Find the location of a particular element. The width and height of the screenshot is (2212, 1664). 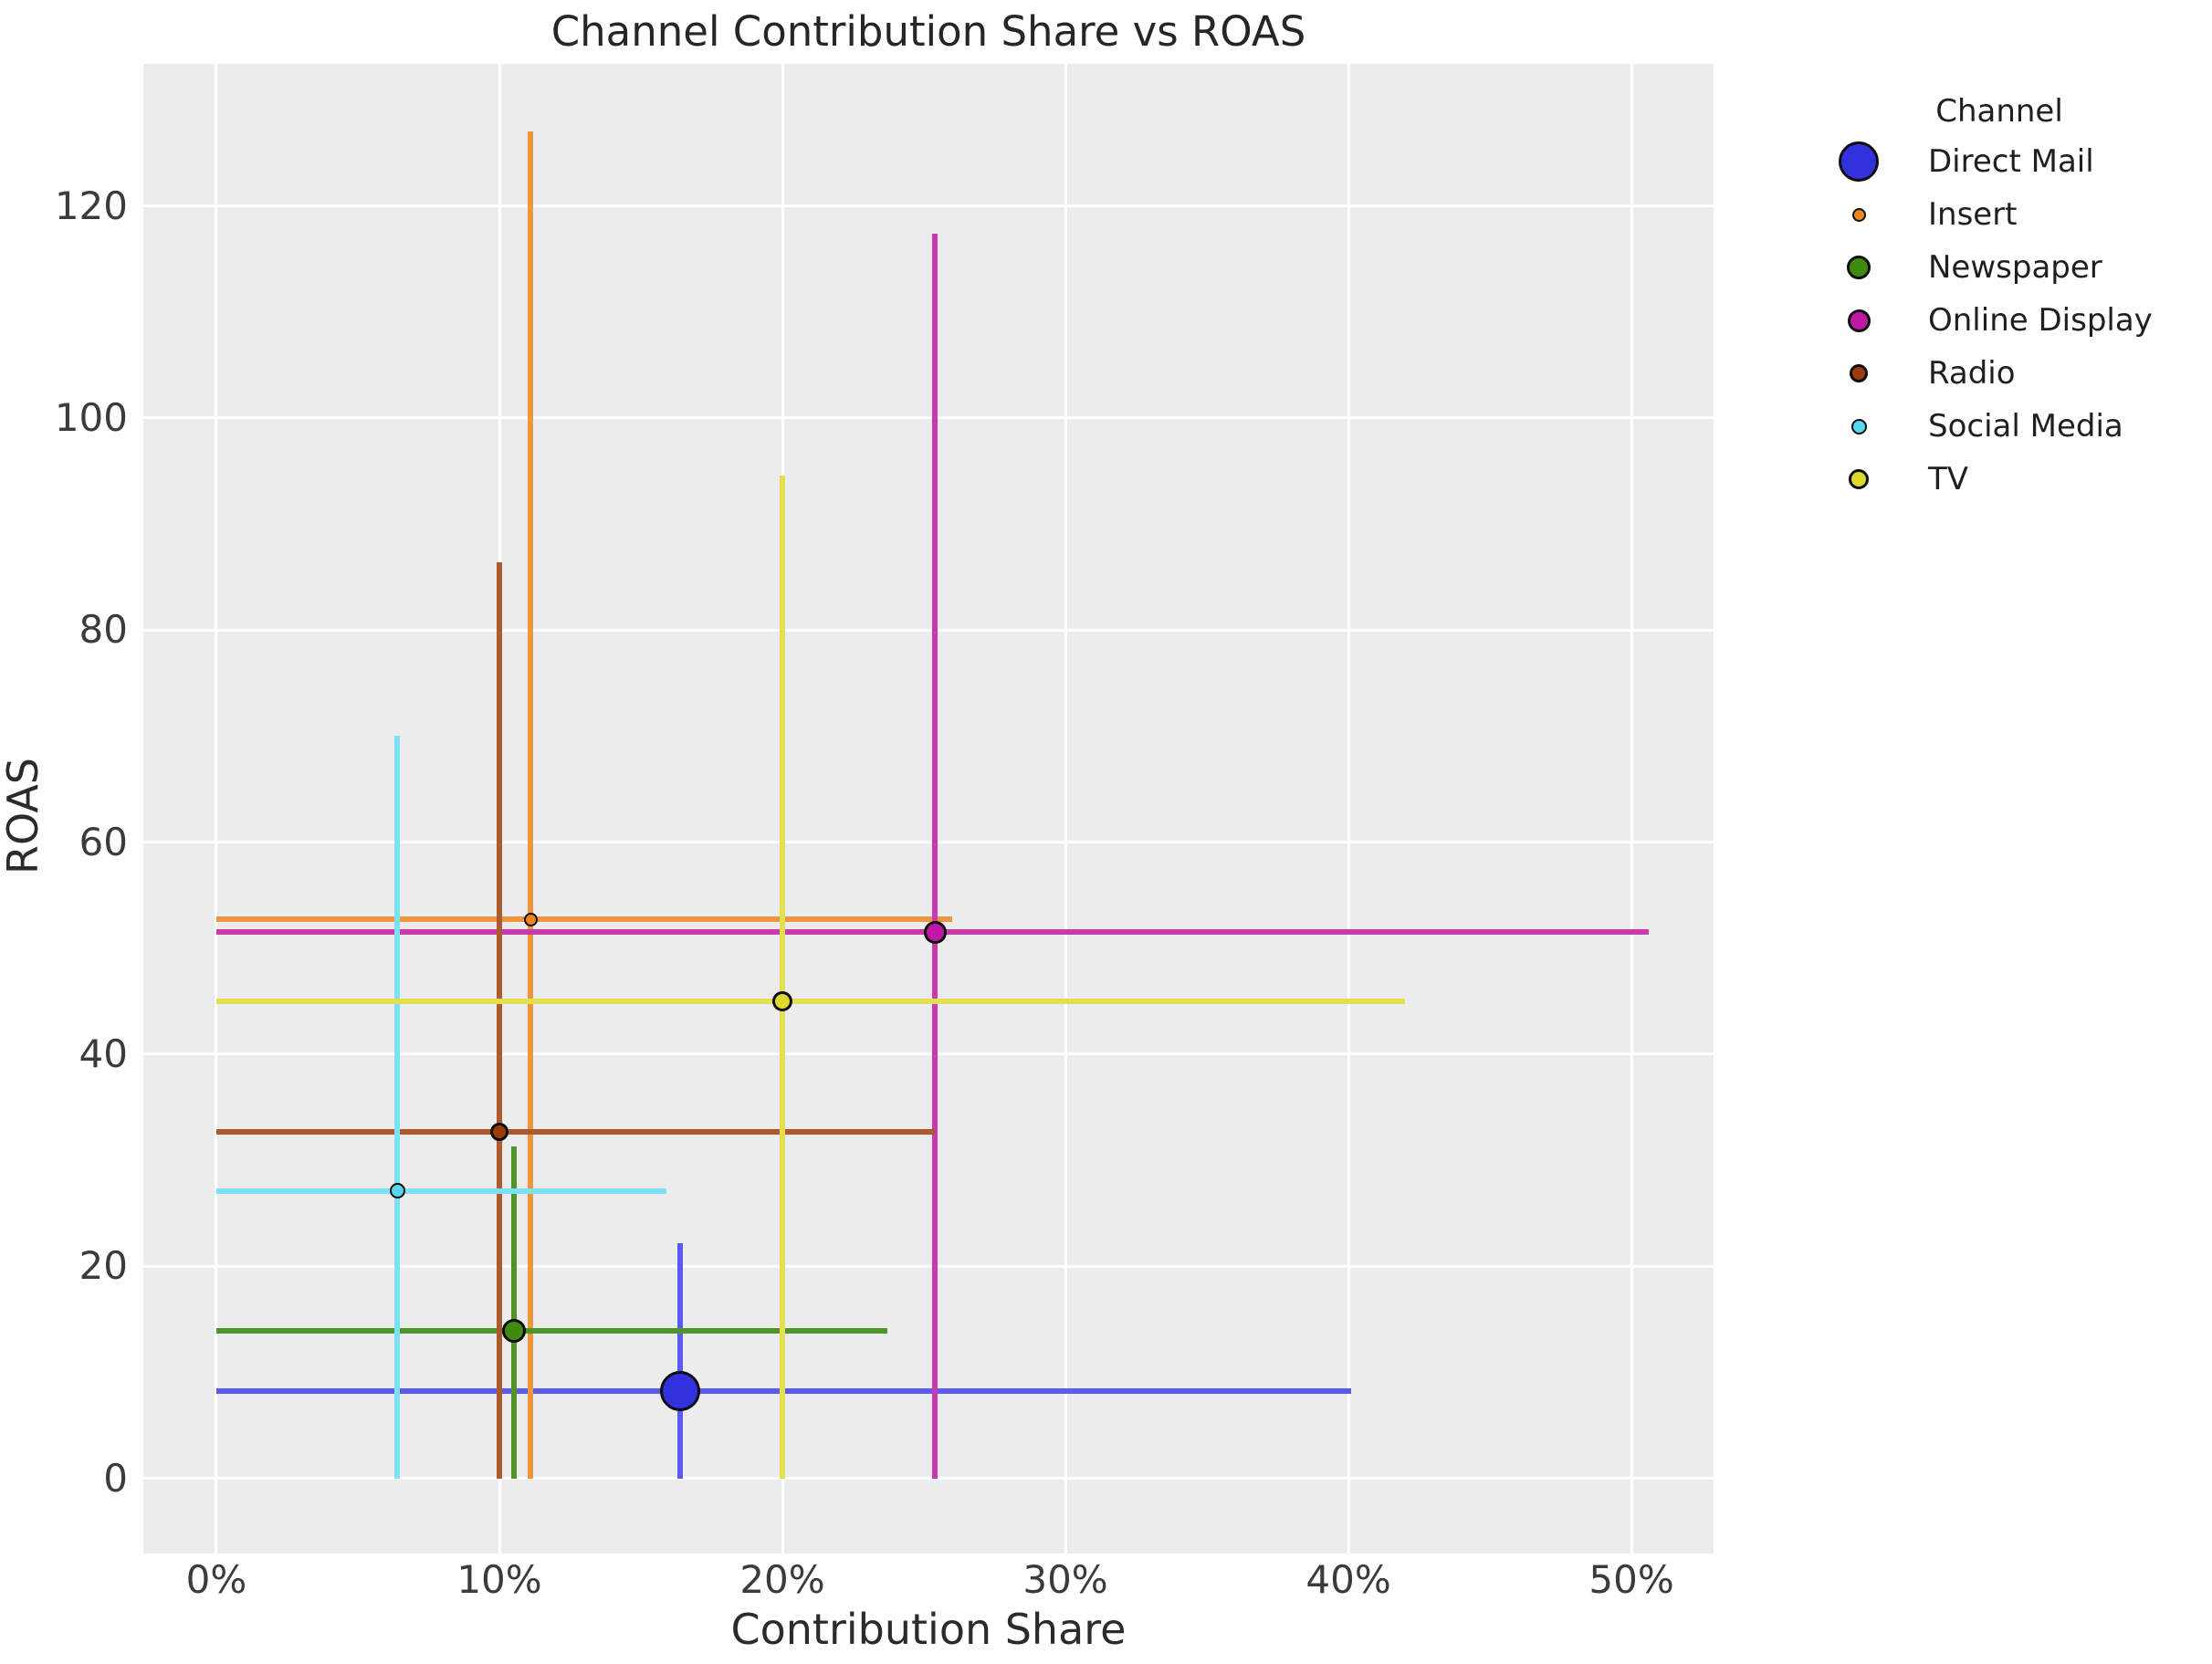

x-tick-label-10-: 10% is located at coordinates (499, 1579).